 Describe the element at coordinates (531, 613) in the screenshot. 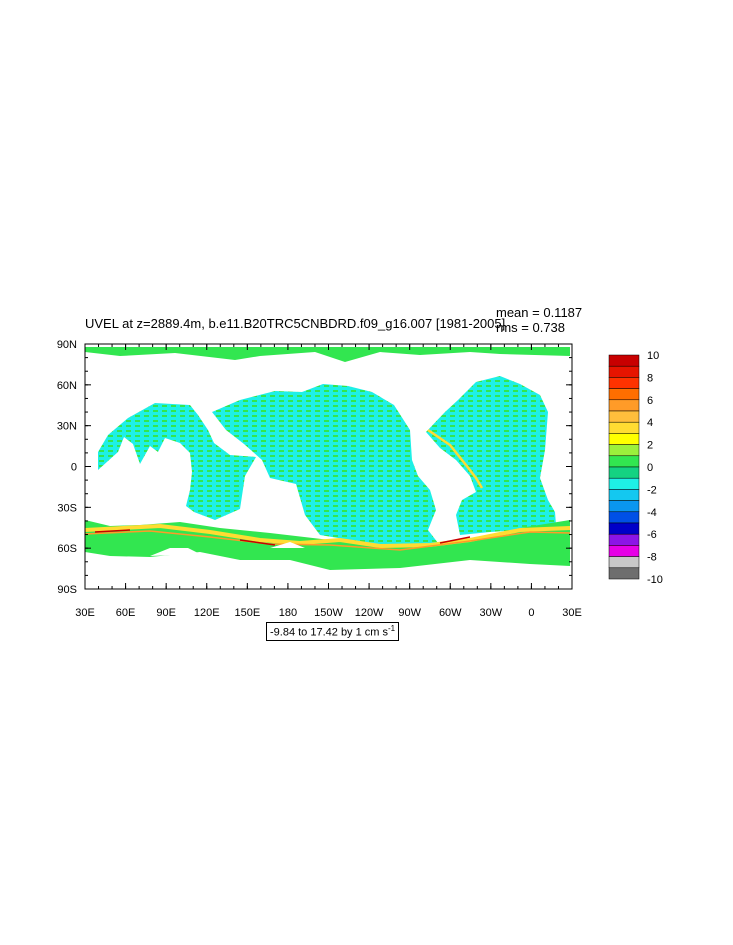

I see `x-tick-label: 0` at that location.